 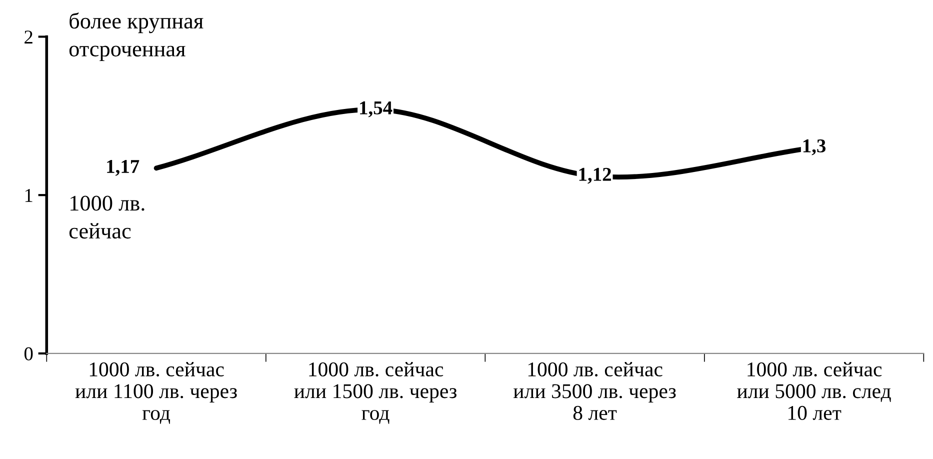 What do you see at coordinates (123, 168) in the screenshot?
I see `data-label: 1,17` at bounding box center [123, 168].